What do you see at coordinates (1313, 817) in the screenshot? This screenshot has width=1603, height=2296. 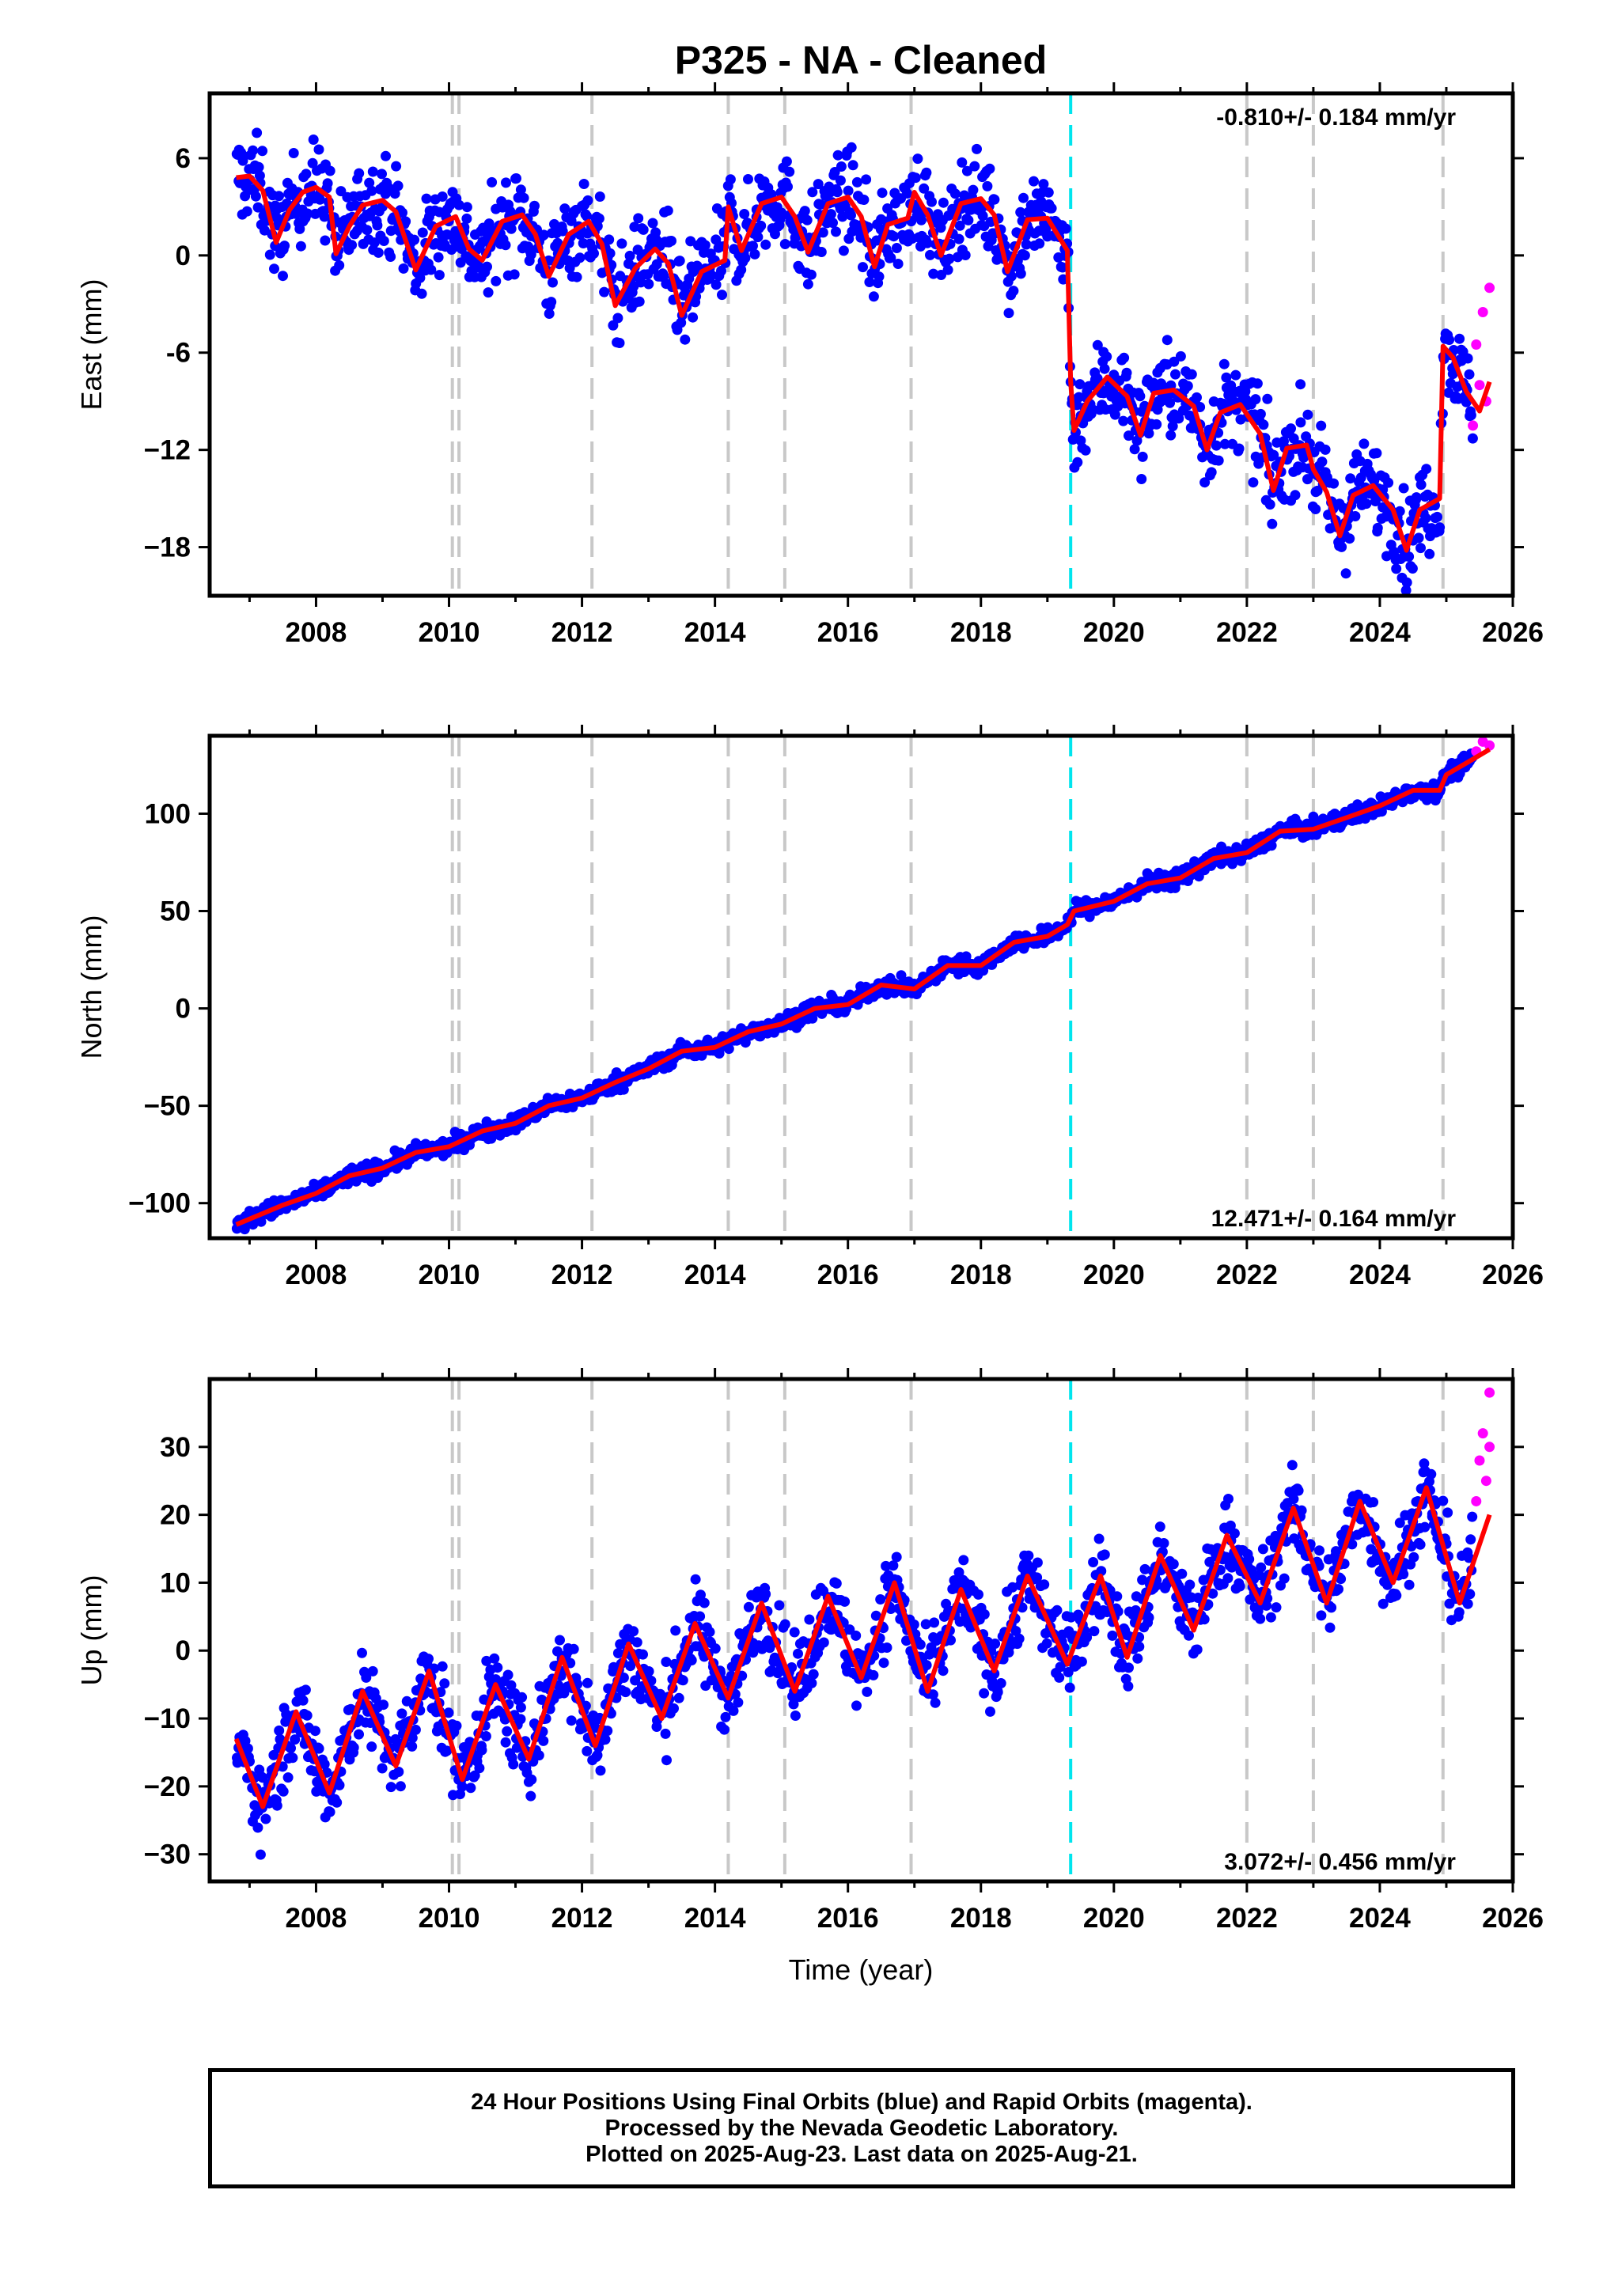 I see `north-final-orbit-point` at bounding box center [1313, 817].